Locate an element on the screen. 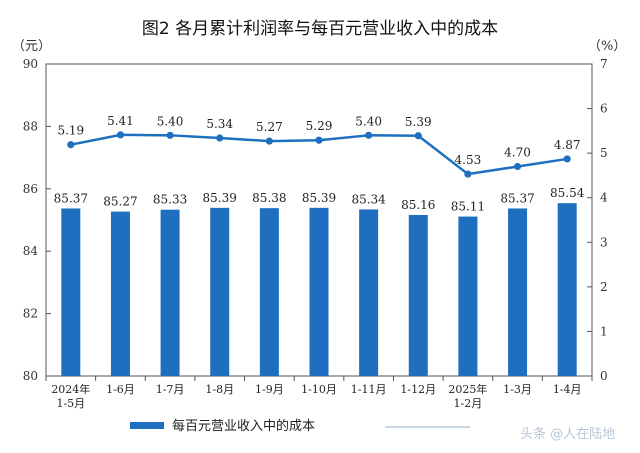 The width and height of the screenshot is (640, 453). bar-value-label: 85.38 is located at coordinates (269, 198).